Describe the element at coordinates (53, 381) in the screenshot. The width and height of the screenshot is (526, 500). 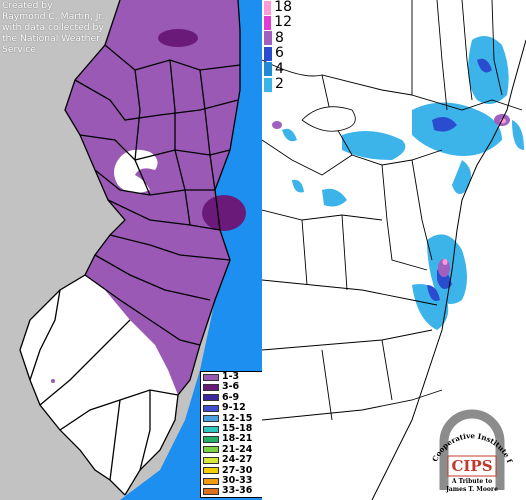
I see `nj-snow-dot` at that location.